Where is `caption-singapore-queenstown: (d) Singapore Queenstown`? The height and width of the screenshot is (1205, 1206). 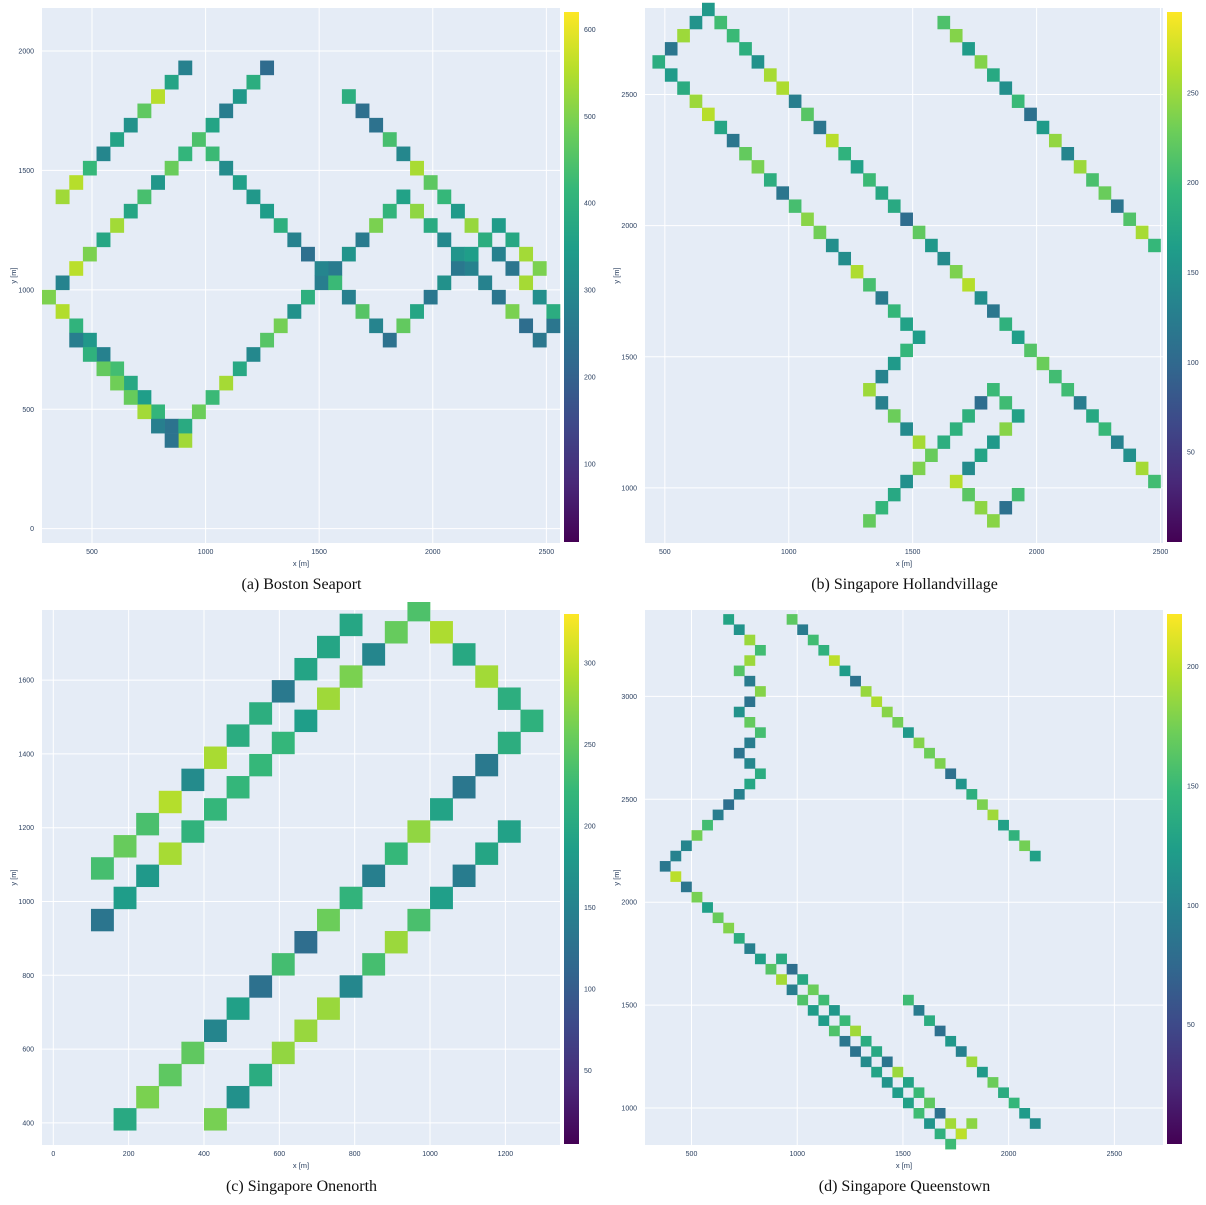
caption-singapore-queenstown: (d) Singapore Queenstown is located at coordinates (904, 1186).